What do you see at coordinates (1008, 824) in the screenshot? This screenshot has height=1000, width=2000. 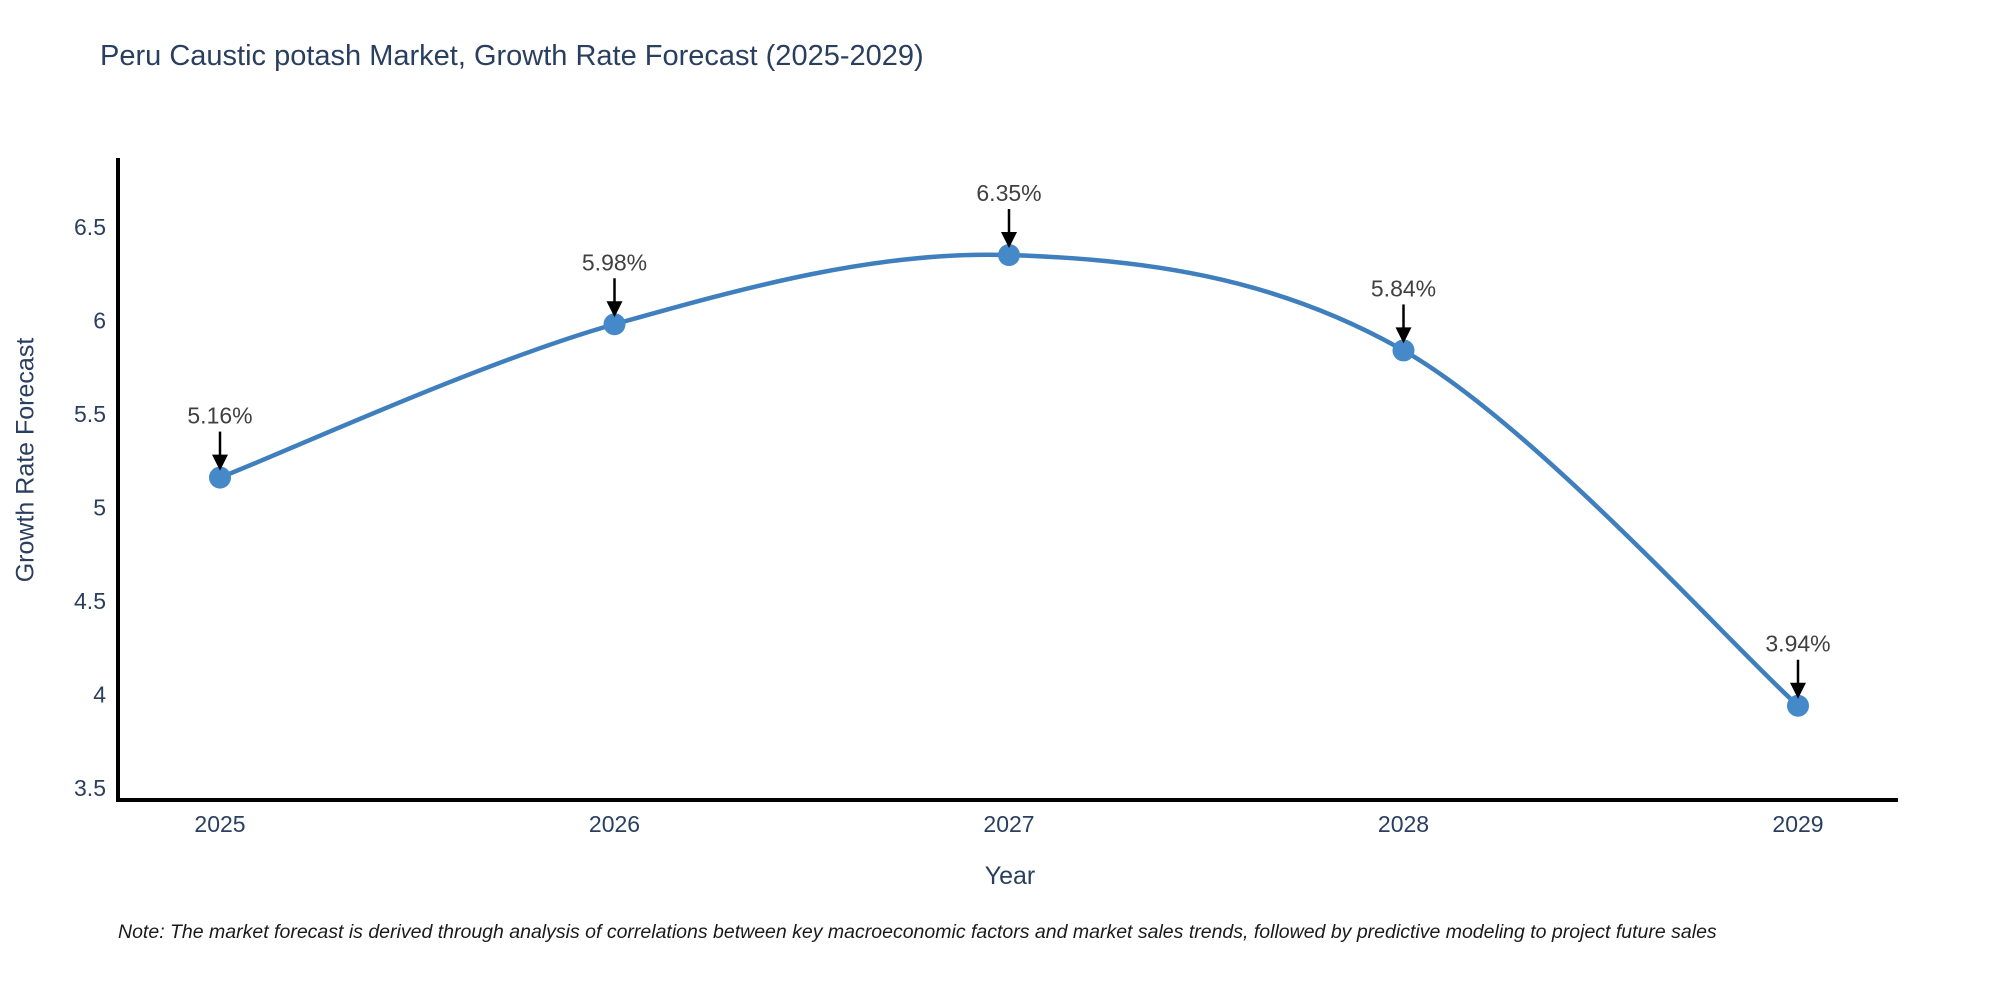 I see `x-tick-label: 2027` at bounding box center [1008, 824].